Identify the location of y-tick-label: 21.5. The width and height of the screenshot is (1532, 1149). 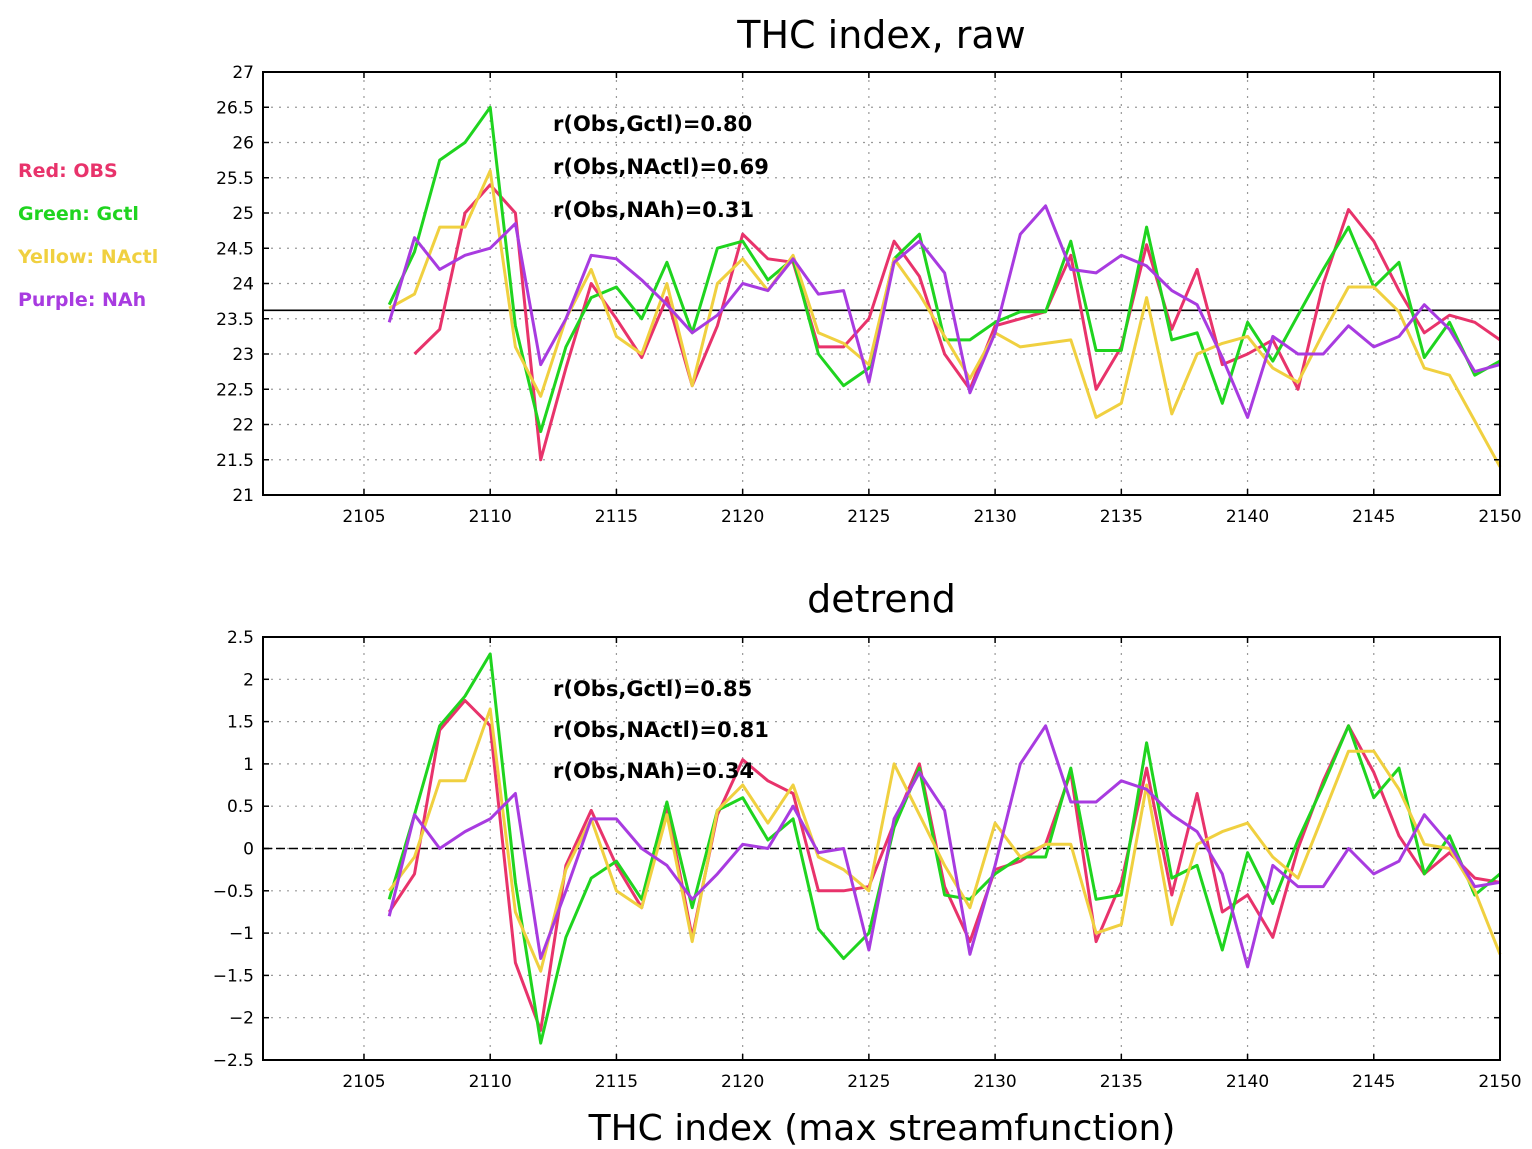
(235, 461).